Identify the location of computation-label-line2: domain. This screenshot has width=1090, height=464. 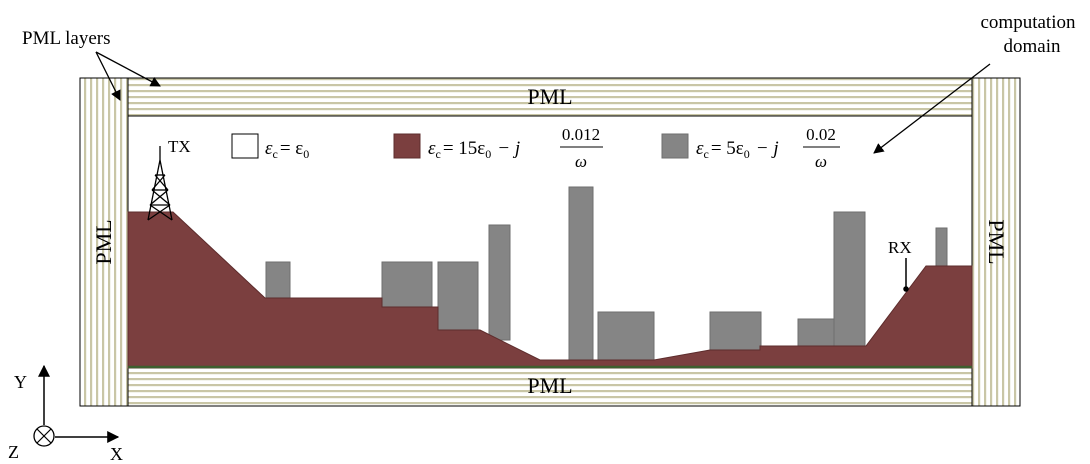
(1032, 46).